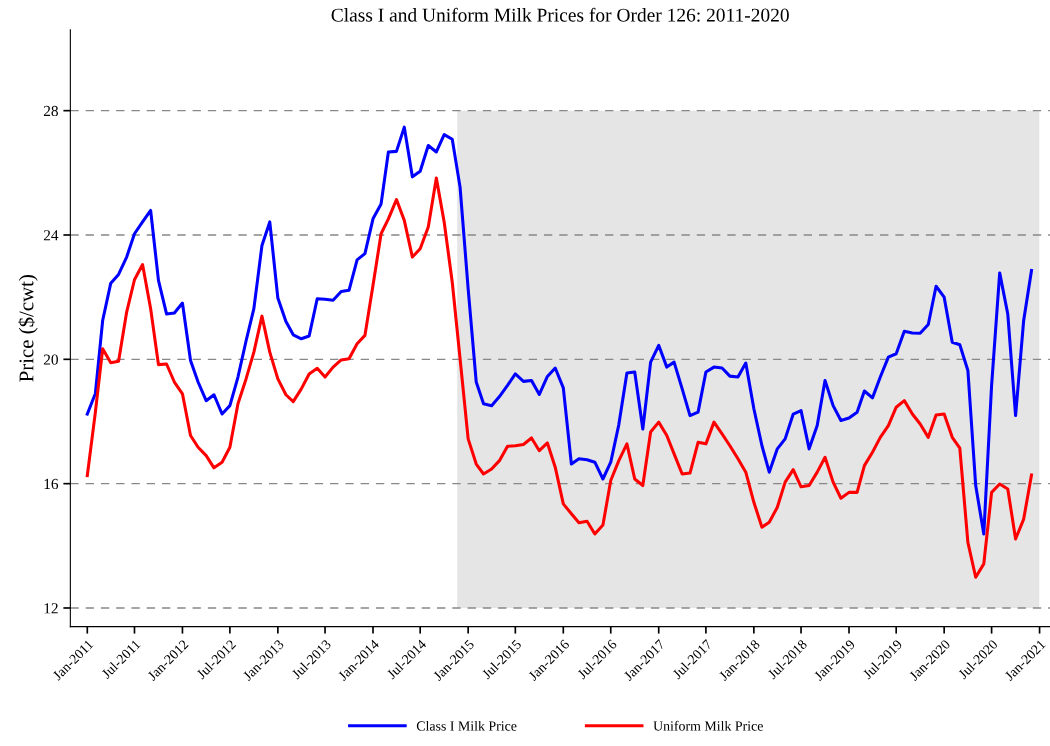 The width and height of the screenshot is (1050, 746). What do you see at coordinates (466, 725) in the screenshot?
I see `legend-label: Class I Milk Price` at bounding box center [466, 725].